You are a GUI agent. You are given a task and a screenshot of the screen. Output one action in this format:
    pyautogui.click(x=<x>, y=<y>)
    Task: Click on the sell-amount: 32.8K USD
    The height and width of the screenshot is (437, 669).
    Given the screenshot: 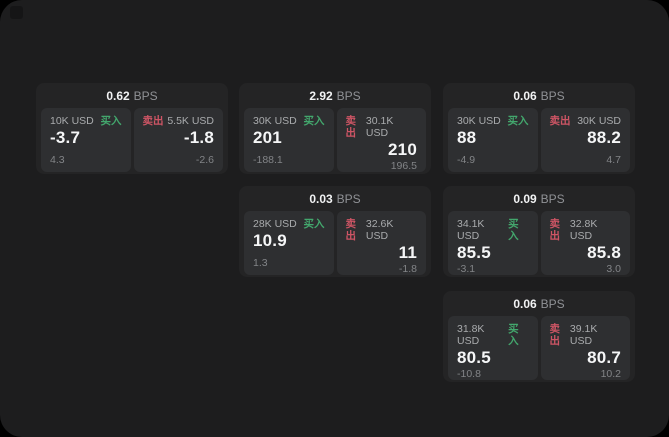 What is the action you would take?
    pyautogui.click(x=583, y=230)
    